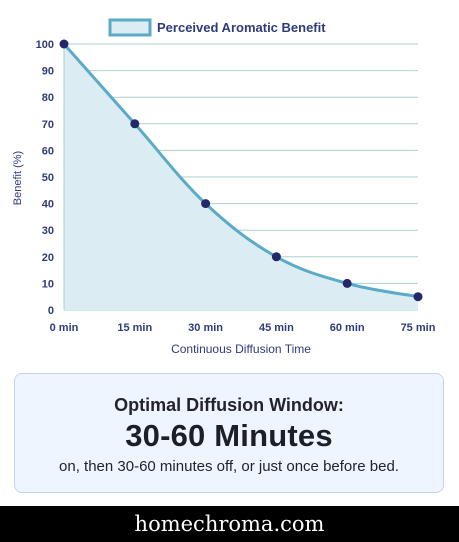 This screenshot has height=542, width=459. Describe the element at coordinates (45, 45) in the screenshot. I see `y-tick-label: 100` at that location.